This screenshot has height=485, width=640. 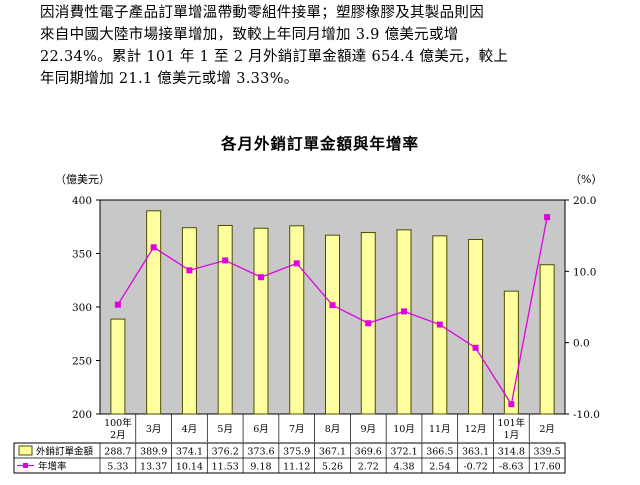 What do you see at coordinates (319, 143) in the screenshot?
I see `chart-title: 各月外銷訂單金額與年增率` at bounding box center [319, 143].